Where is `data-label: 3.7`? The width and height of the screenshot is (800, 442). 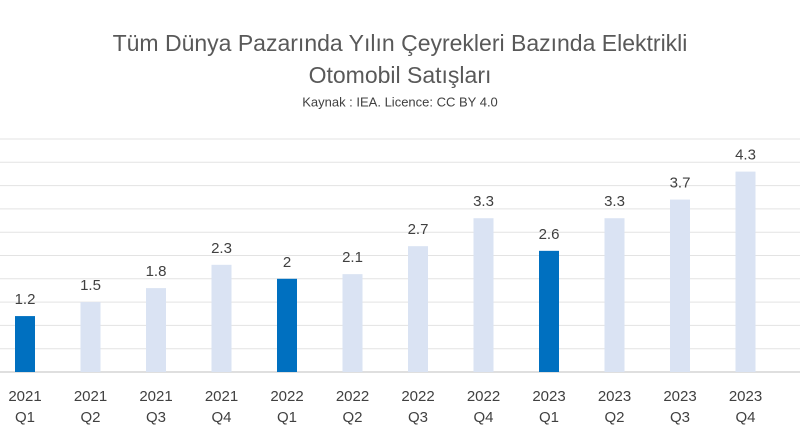
data-label: 3.7 is located at coordinates (680, 183).